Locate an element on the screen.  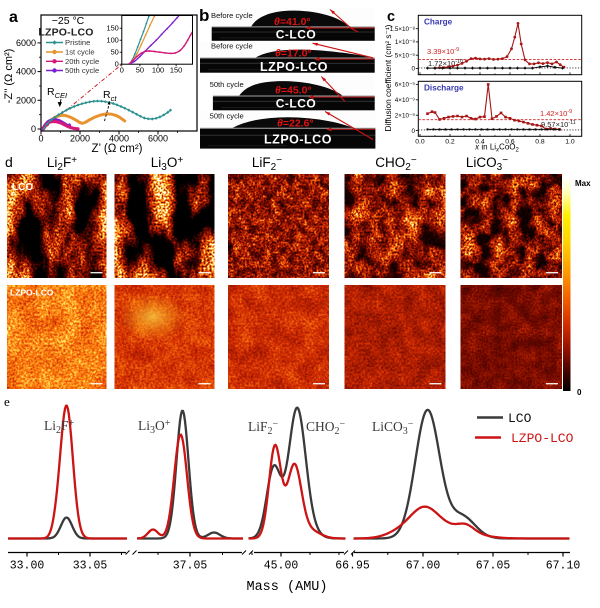
svg-text: Charge is located at coordinates (438, 22).